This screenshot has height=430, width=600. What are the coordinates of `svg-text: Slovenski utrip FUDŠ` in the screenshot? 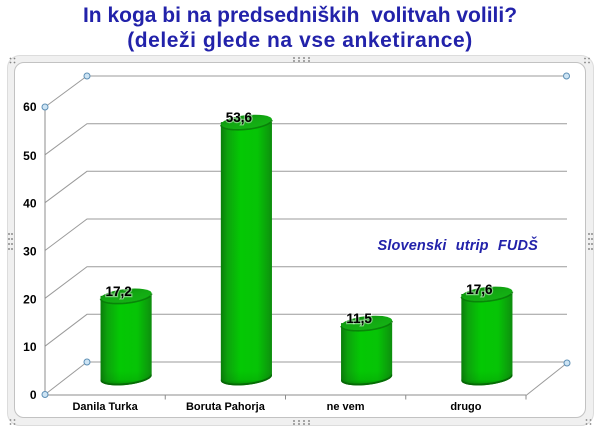 It's located at (458, 245).